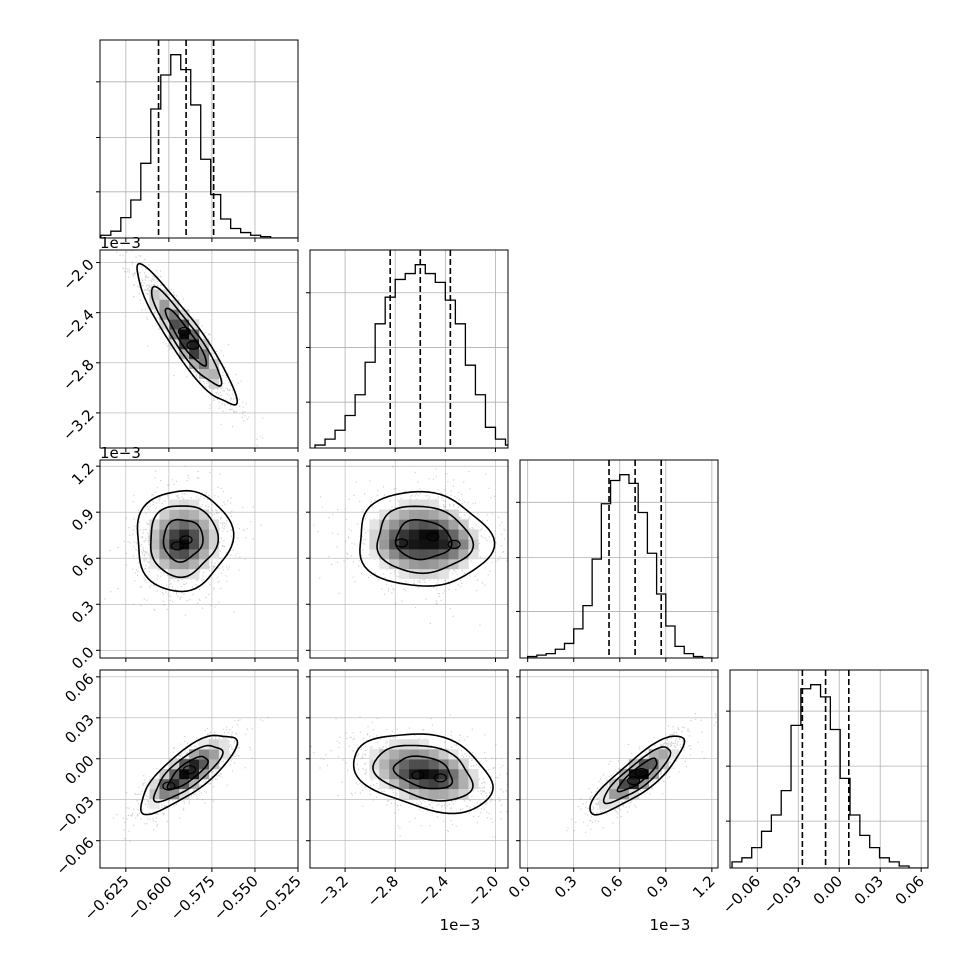 This screenshot has width=970, height=970. Describe the element at coordinates (120, 453) in the screenshot. I see `y-offset-label-2: 1e−3` at that location.